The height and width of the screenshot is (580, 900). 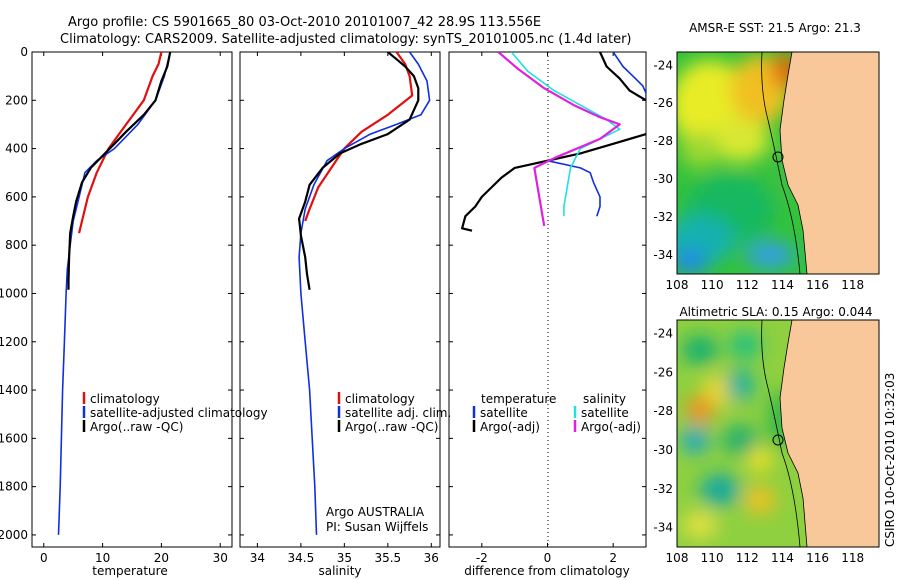 I want to click on annotation-argo-australia: Argo AUSTRALIA, so click(x=375, y=512).